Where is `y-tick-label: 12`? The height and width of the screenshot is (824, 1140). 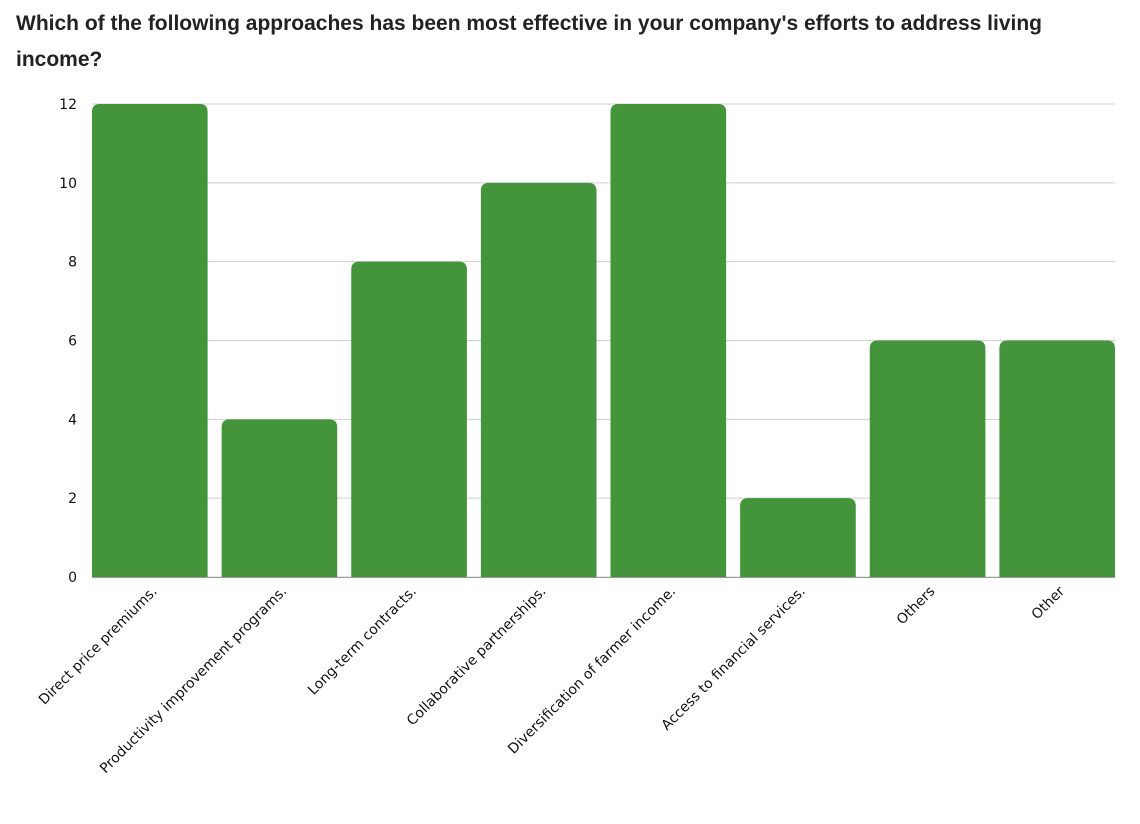 y-tick-label: 12 is located at coordinates (68, 105).